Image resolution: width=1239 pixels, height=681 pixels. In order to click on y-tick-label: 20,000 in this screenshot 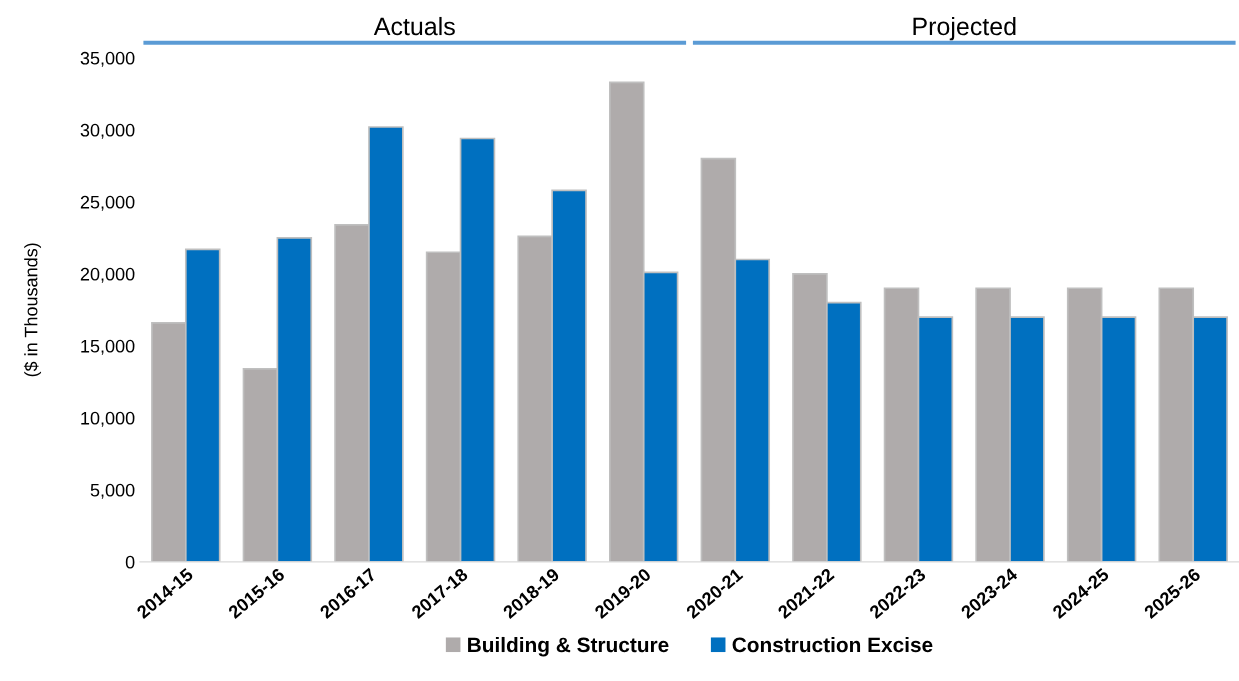, I will do `click(107, 275)`.